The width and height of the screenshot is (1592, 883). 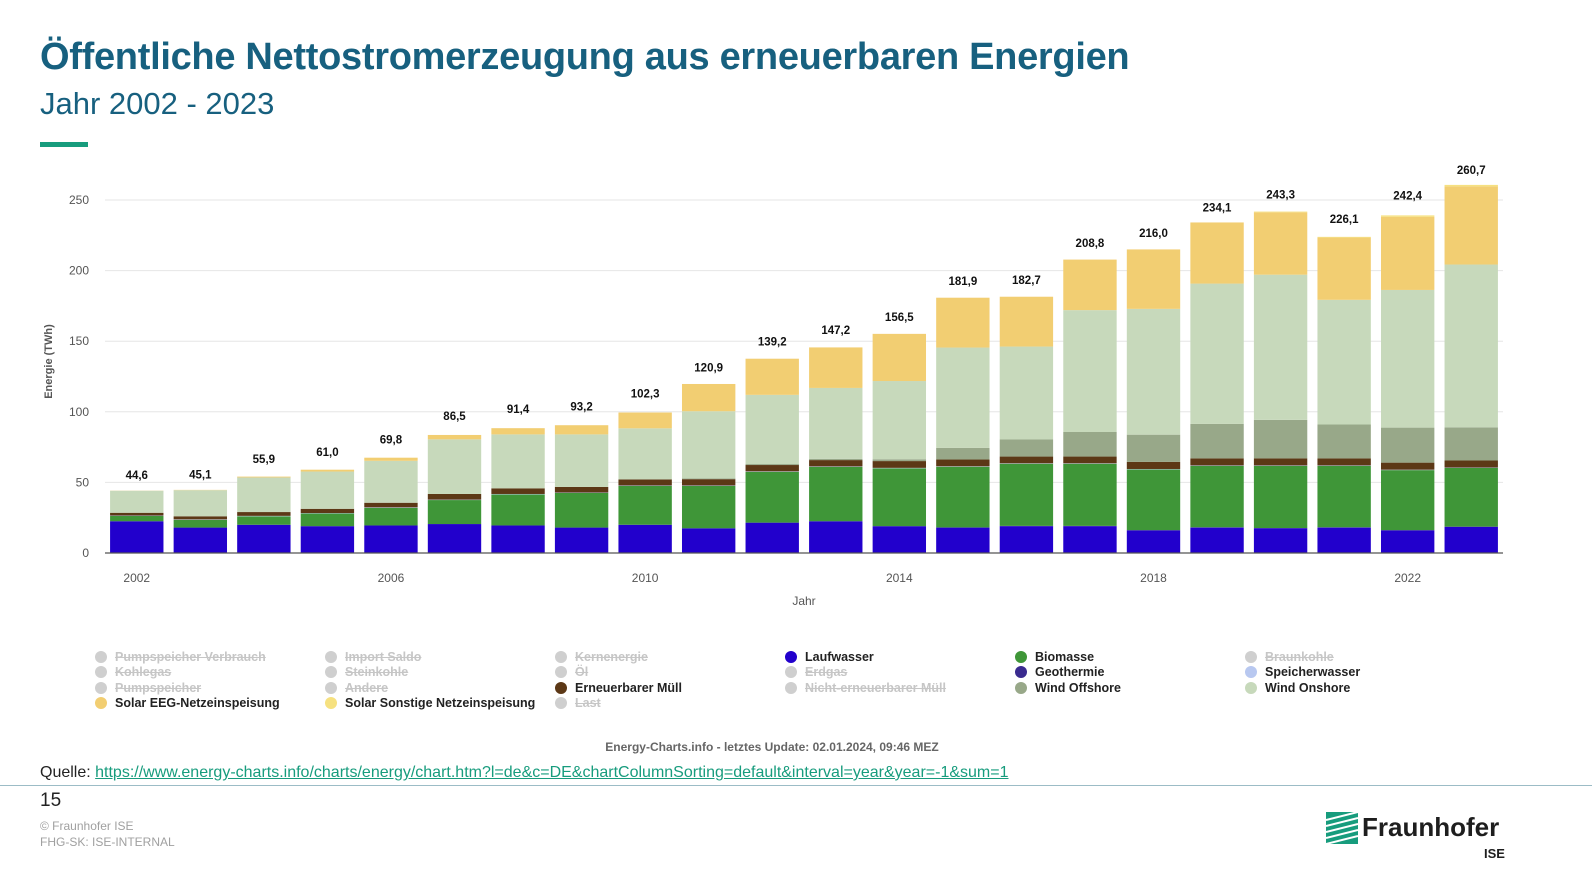 I want to click on x-tick-label: 2002, so click(x=136, y=578).